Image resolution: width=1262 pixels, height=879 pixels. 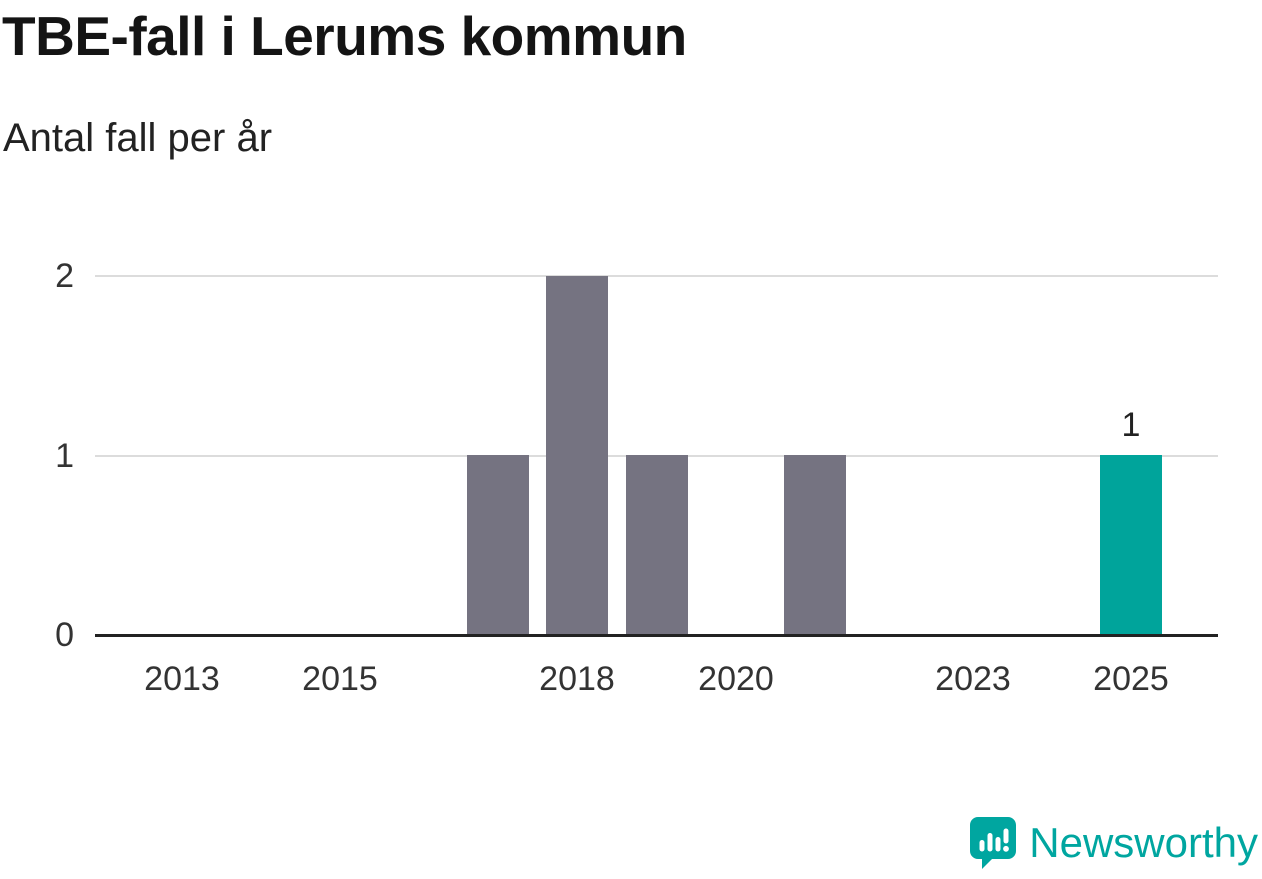 What do you see at coordinates (340, 679) in the screenshot?
I see `x-axis-tick-label: 2015` at bounding box center [340, 679].